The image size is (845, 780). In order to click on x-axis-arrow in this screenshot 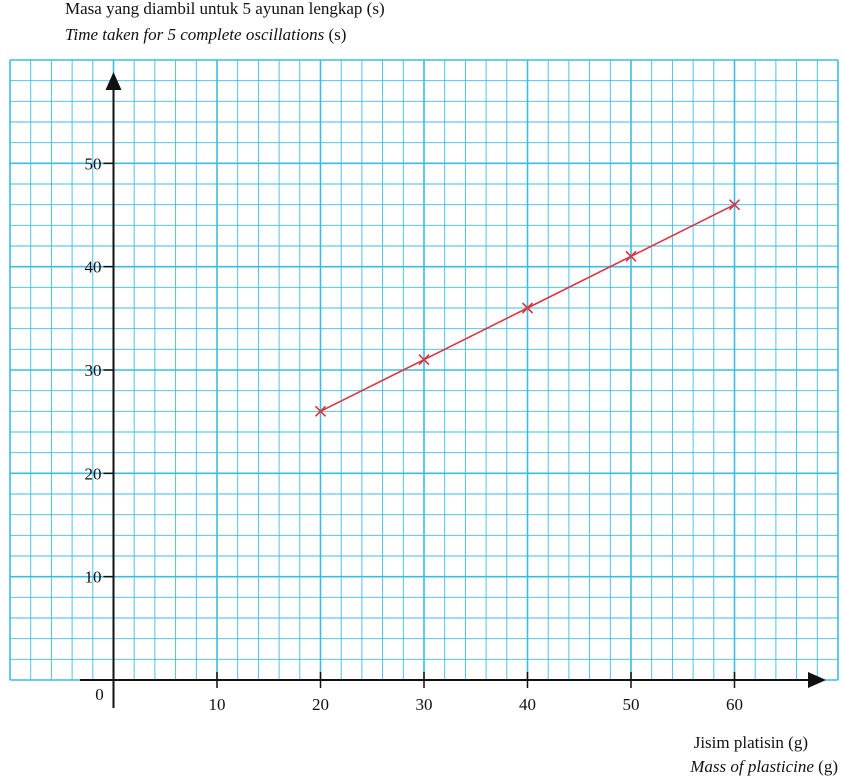, I will do `click(817, 680)`.